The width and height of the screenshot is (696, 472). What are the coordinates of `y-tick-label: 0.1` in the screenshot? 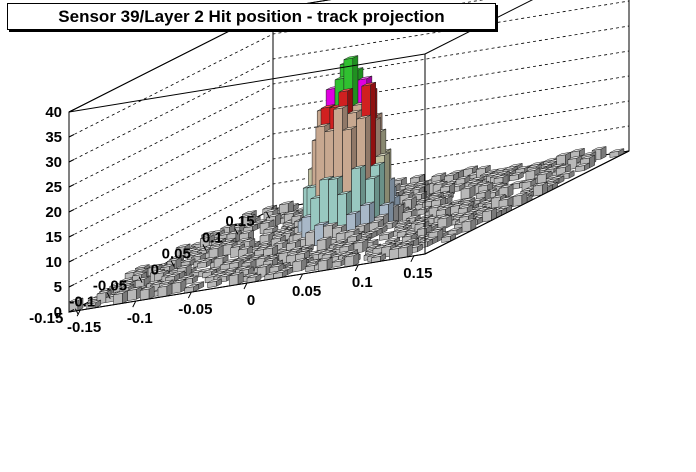 It's located at (212, 237).